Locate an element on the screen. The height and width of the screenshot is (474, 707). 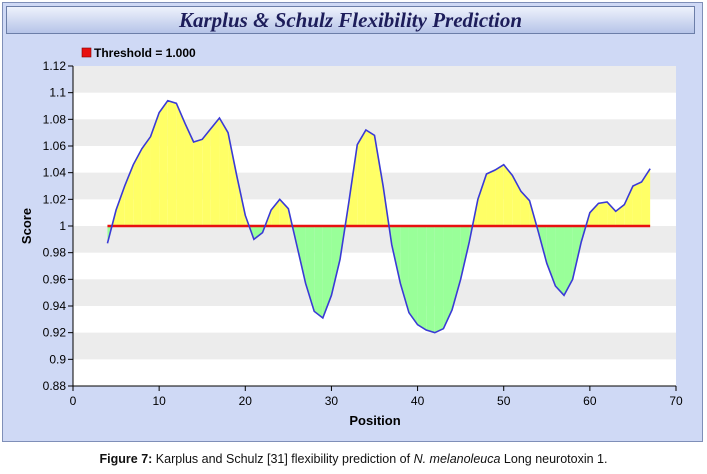
y-tick-label: 0.94 is located at coordinates (55, 306).